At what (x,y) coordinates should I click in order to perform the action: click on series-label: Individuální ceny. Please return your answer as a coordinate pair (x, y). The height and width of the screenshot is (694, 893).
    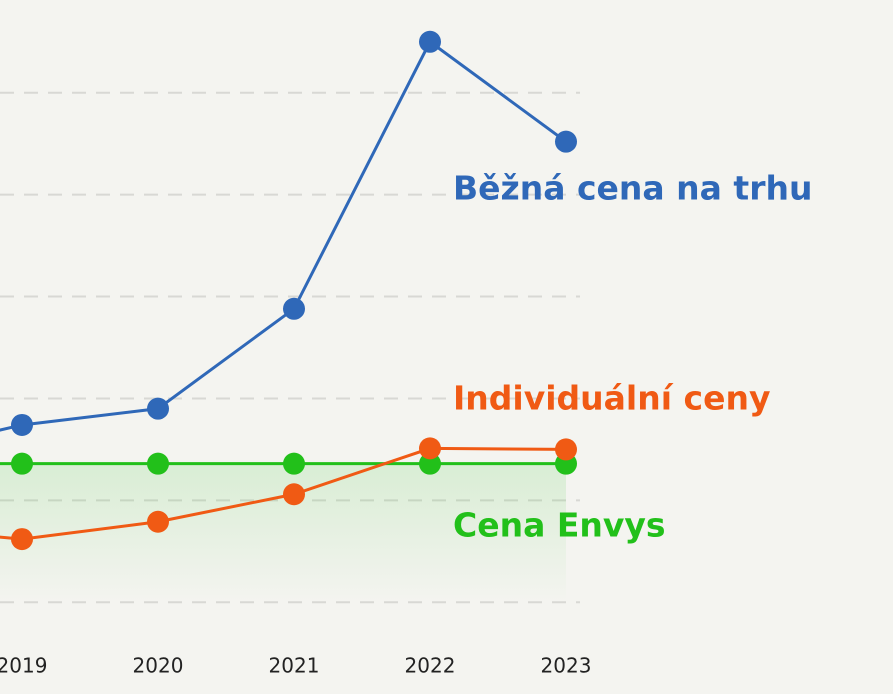
    Looking at the image, I should click on (611, 398).